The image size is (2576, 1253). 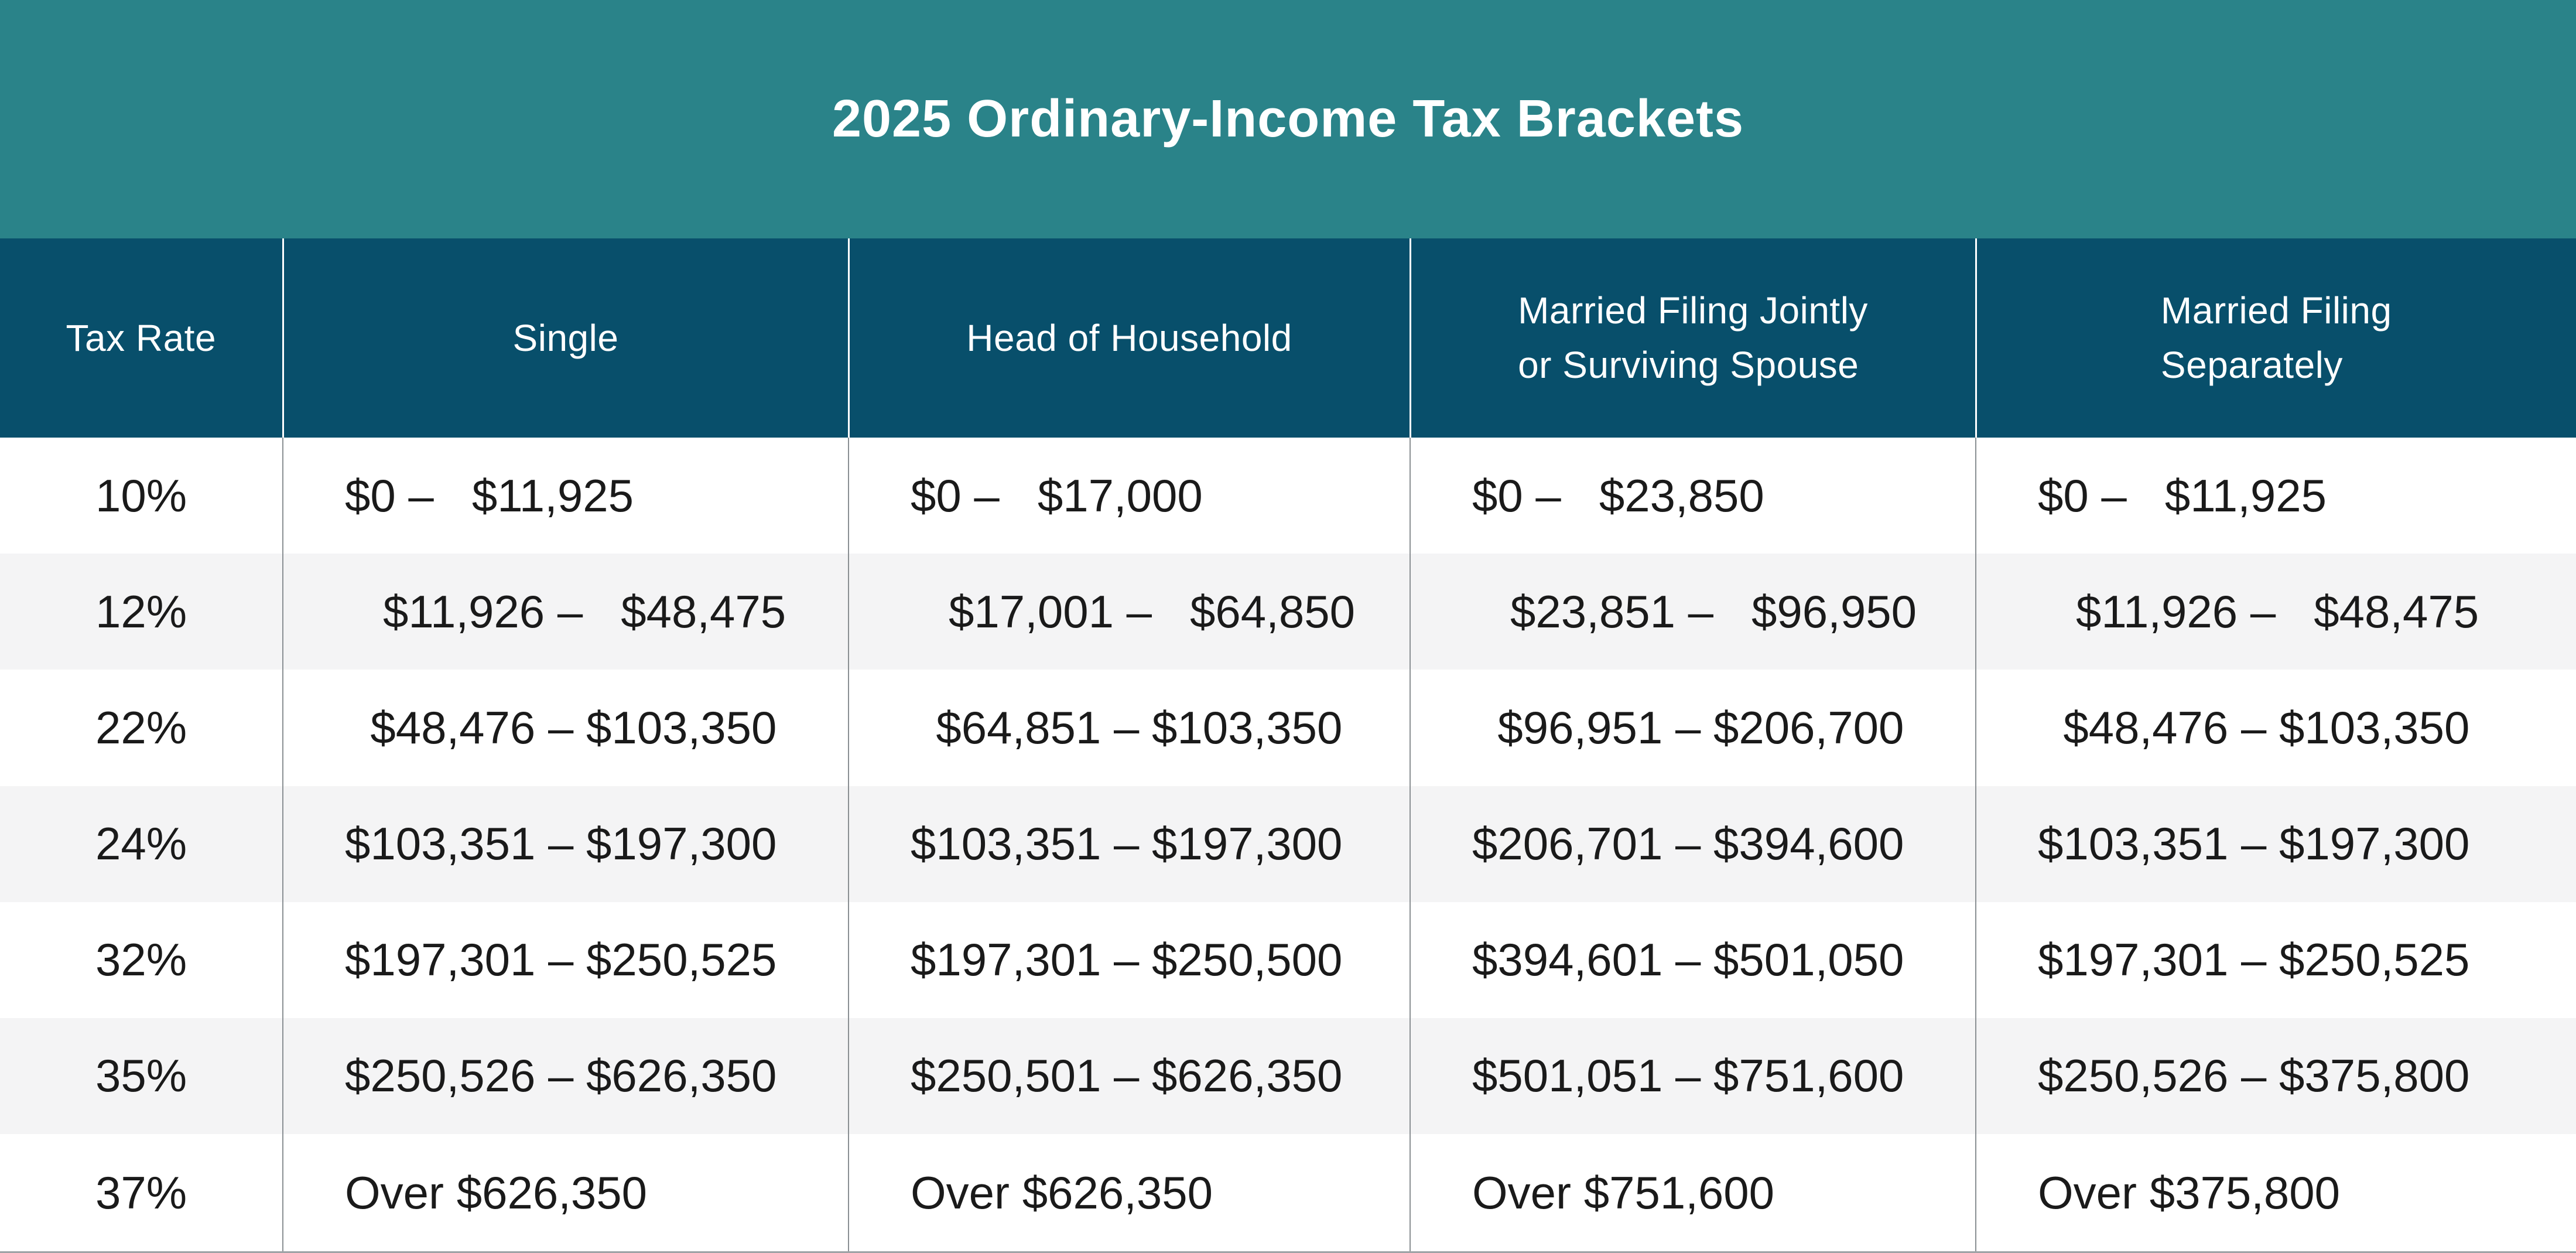 I want to click on col-header-married-filing-separately: Married Filing Separately, so click(x=2275, y=338).